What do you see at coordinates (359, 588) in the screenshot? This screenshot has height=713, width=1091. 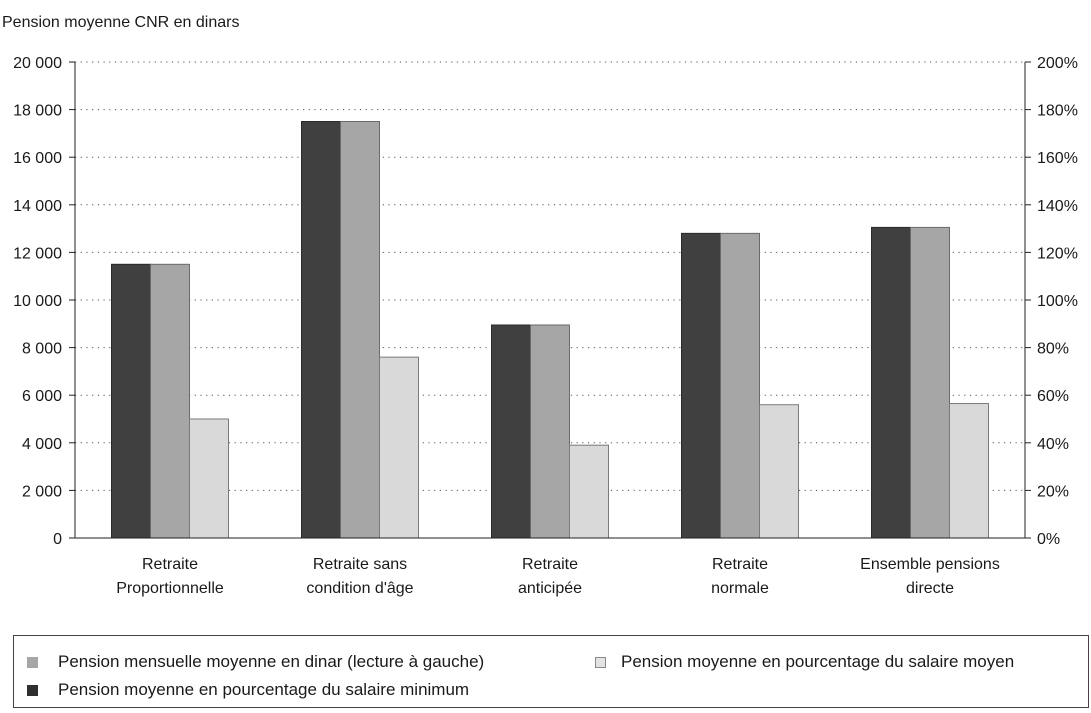 I see `category-label: condition d'âge` at bounding box center [359, 588].